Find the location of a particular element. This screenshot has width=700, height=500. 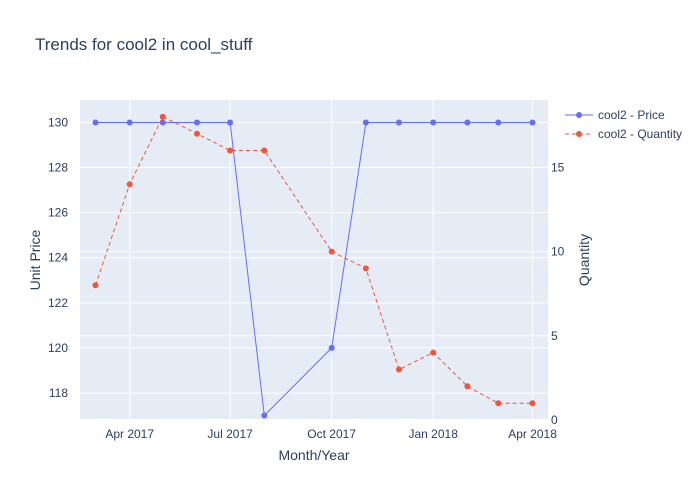

legend-label: cool2 - Price is located at coordinates (631, 115).